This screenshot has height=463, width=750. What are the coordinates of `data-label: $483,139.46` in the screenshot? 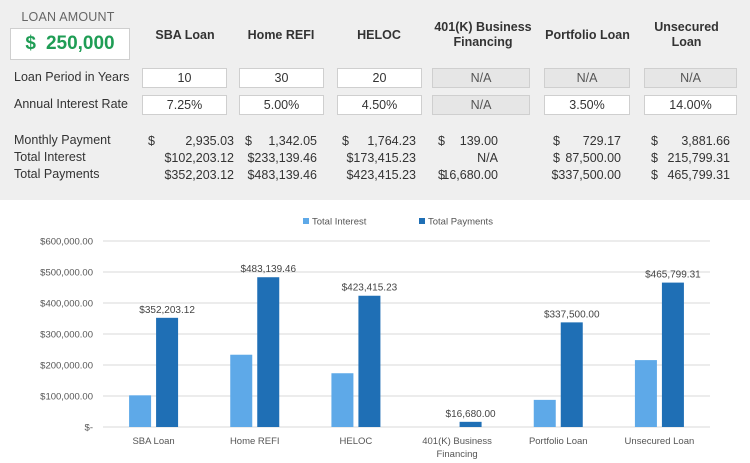 It's located at (268, 269).